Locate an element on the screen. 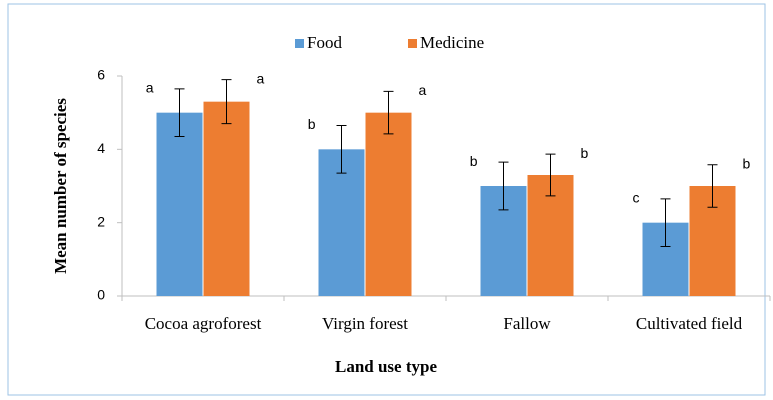  x-axis-title: Land use type is located at coordinates (386, 366).